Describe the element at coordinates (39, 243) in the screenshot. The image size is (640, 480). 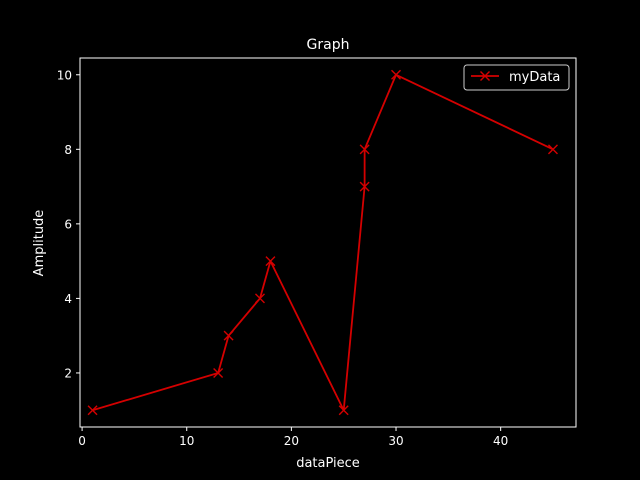
I see `y-axis-label: Amplitude` at that location.